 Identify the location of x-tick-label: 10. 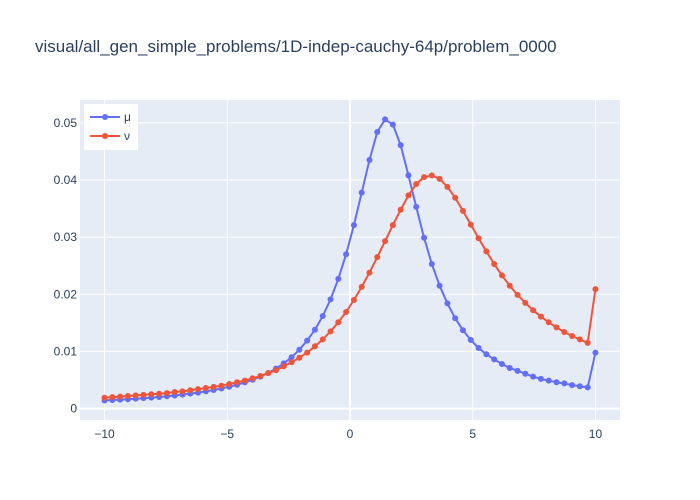
(596, 434).